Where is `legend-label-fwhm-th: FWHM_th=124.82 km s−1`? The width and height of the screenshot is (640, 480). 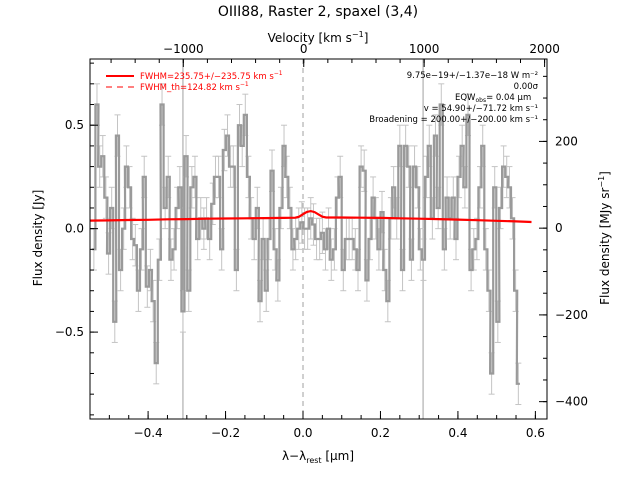 legend-label-fwhm-th: FWHM_th=124.82 km s−1 is located at coordinates (194, 87).